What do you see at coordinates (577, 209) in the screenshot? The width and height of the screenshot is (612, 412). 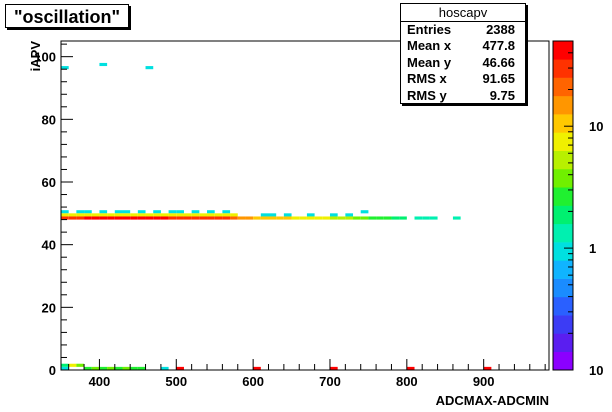 I see `color-palette: 1 10 10` at bounding box center [577, 209].